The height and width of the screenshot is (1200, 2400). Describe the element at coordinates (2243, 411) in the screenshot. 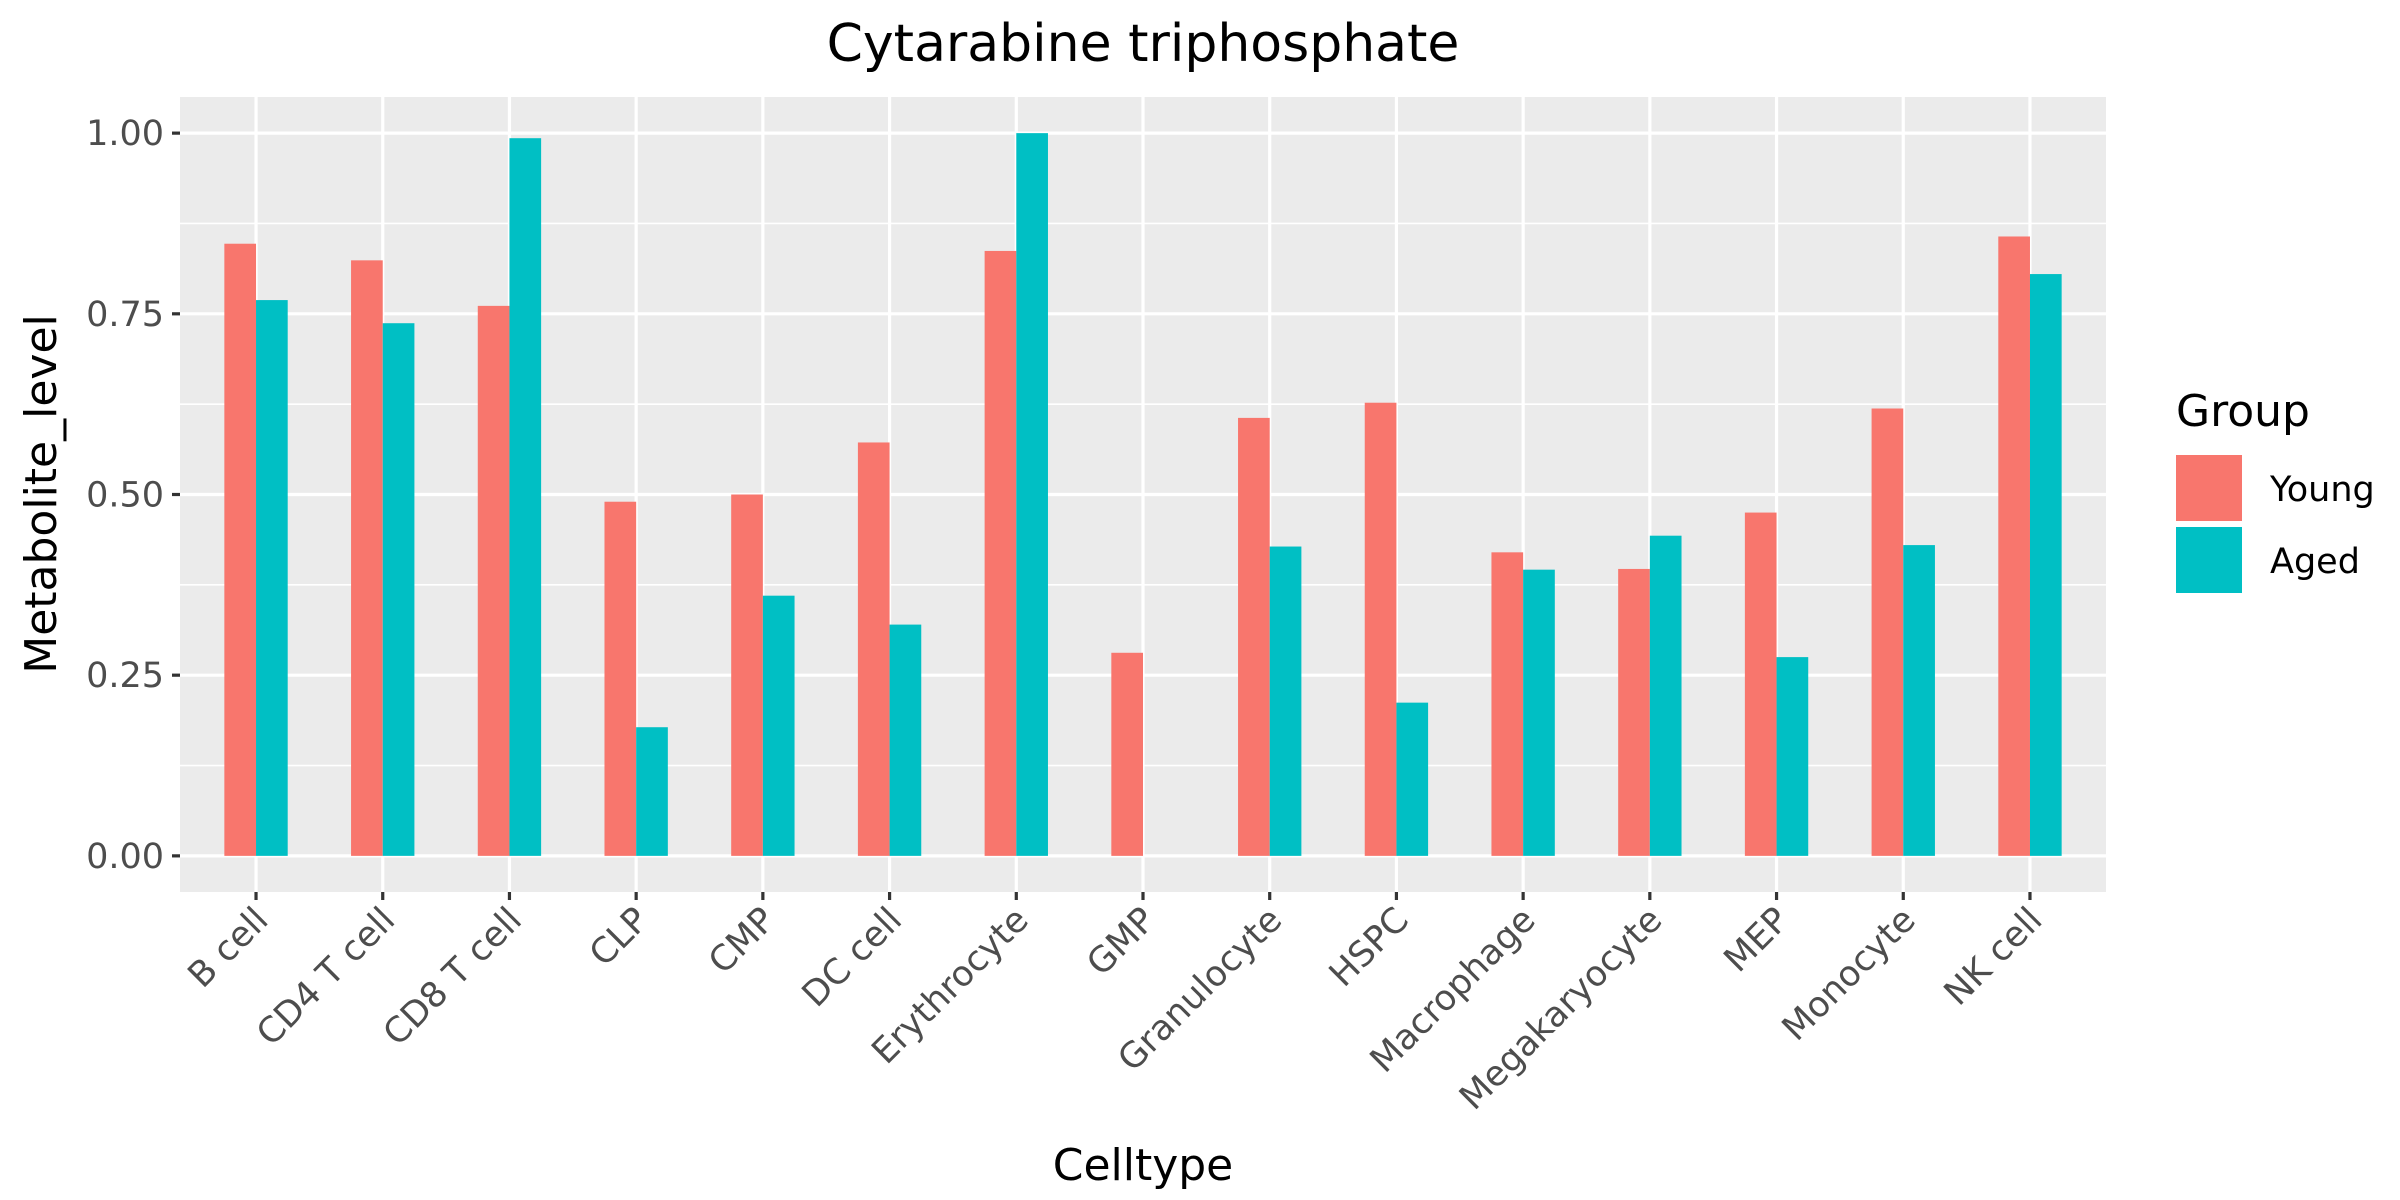

I see `legend-title: Group` at that location.